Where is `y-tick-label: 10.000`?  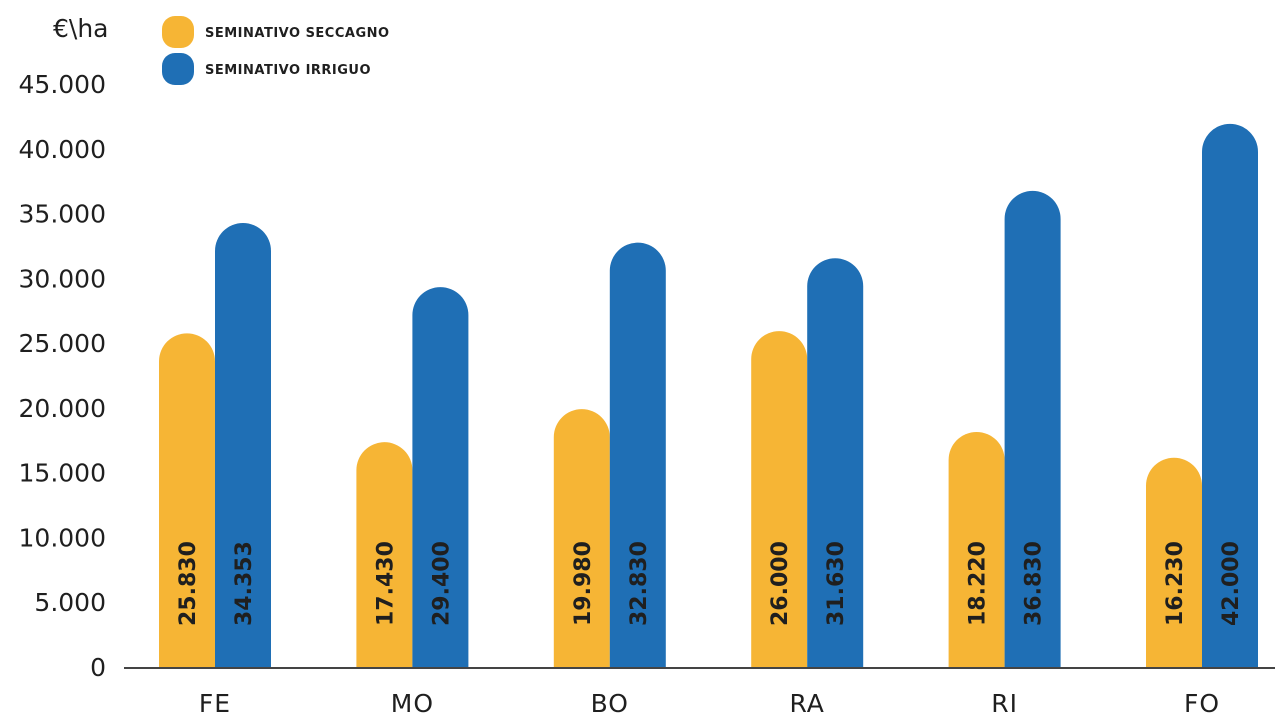
y-tick-label: 10.000 is located at coordinates (62, 537).